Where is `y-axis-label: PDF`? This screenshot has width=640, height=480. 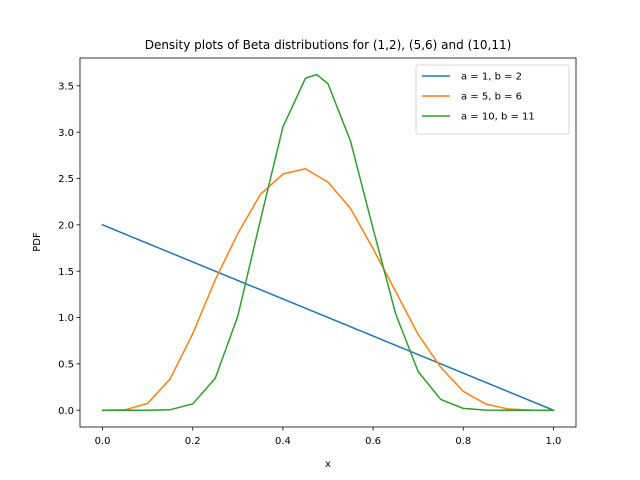 y-axis-label: PDF is located at coordinates (37, 242).